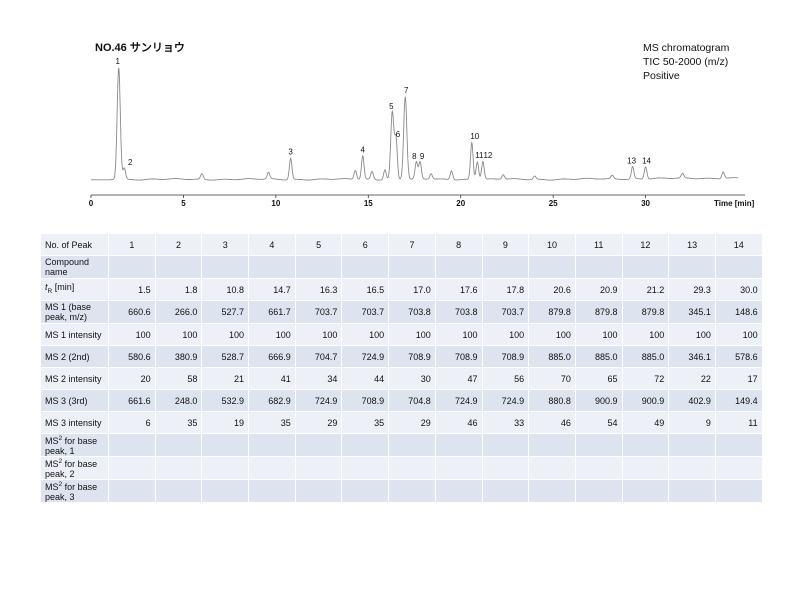 This screenshot has width=810, height=608. What do you see at coordinates (738, 289) in the screenshot?
I see `table-cell: 30.0` at bounding box center [738, 289].